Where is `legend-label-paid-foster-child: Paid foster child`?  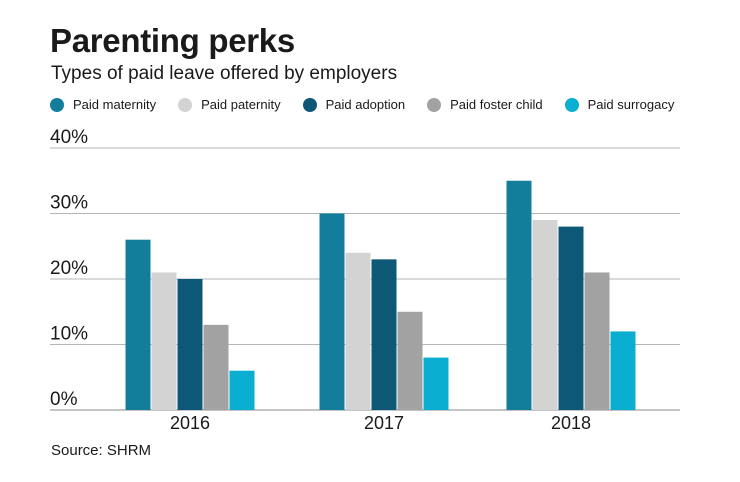
legend-label-paid-foster-child: Paid foster child is located at coordinates (496, 104).